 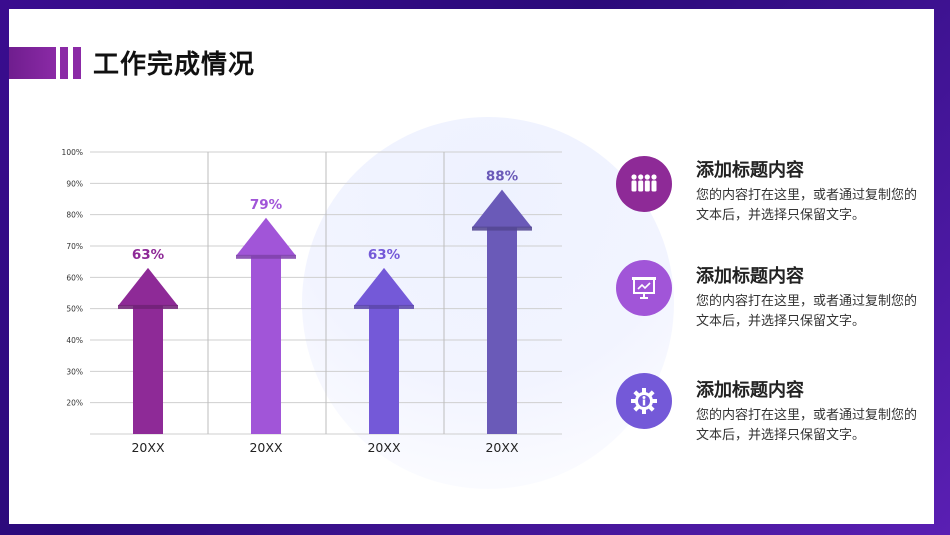 I want to click on data-label: 79%, so click(x=266, y=205).